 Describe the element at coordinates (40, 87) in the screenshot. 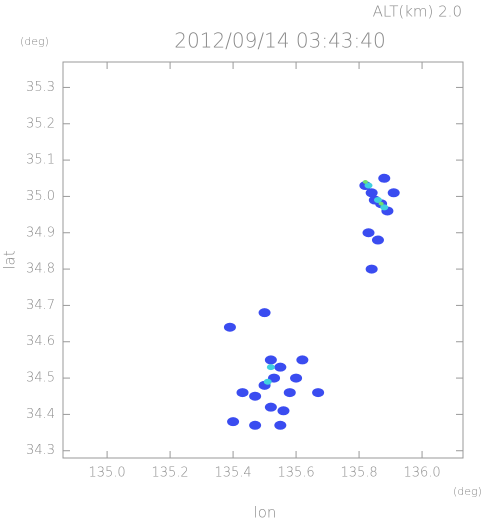

I see `y-tick-label: 35.3` at that location.